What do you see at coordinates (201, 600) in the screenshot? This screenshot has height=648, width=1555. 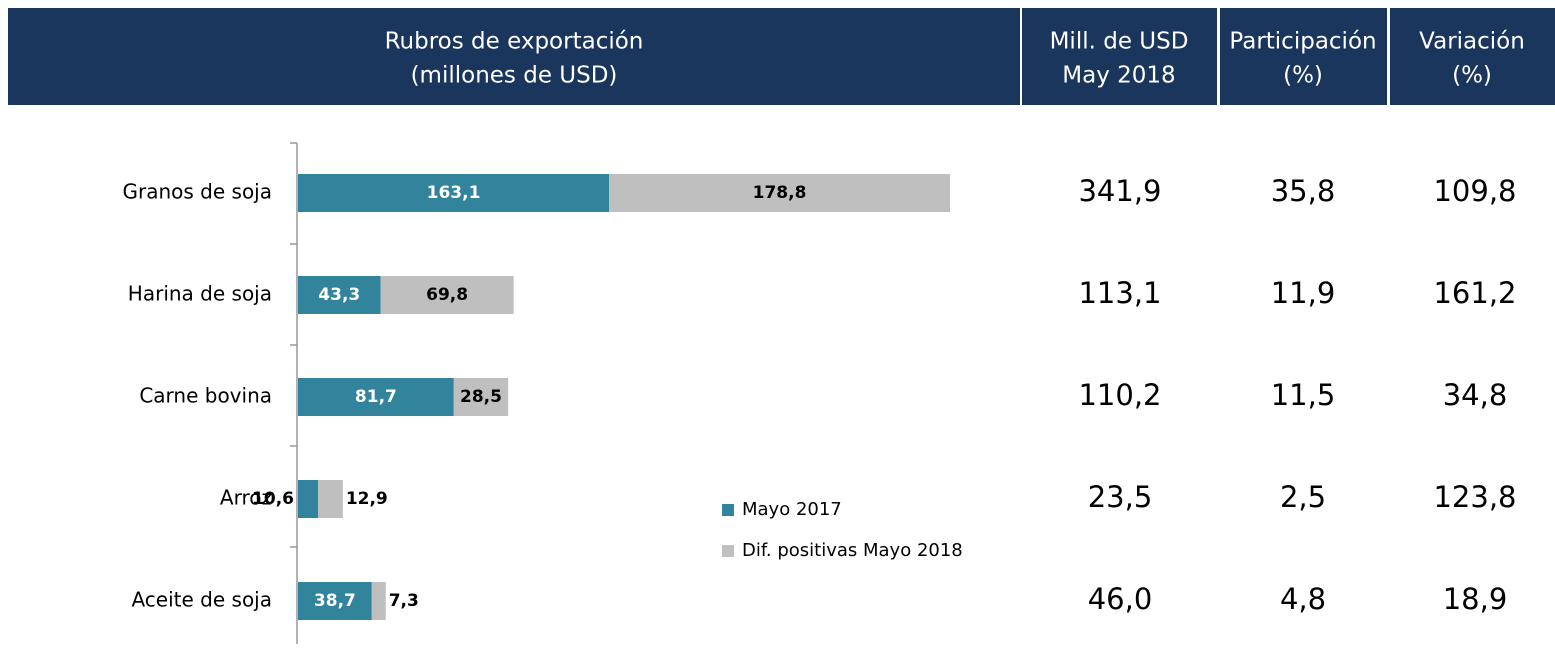 I see `category-label: Aceite de soja` at bounding box center [201, 600].